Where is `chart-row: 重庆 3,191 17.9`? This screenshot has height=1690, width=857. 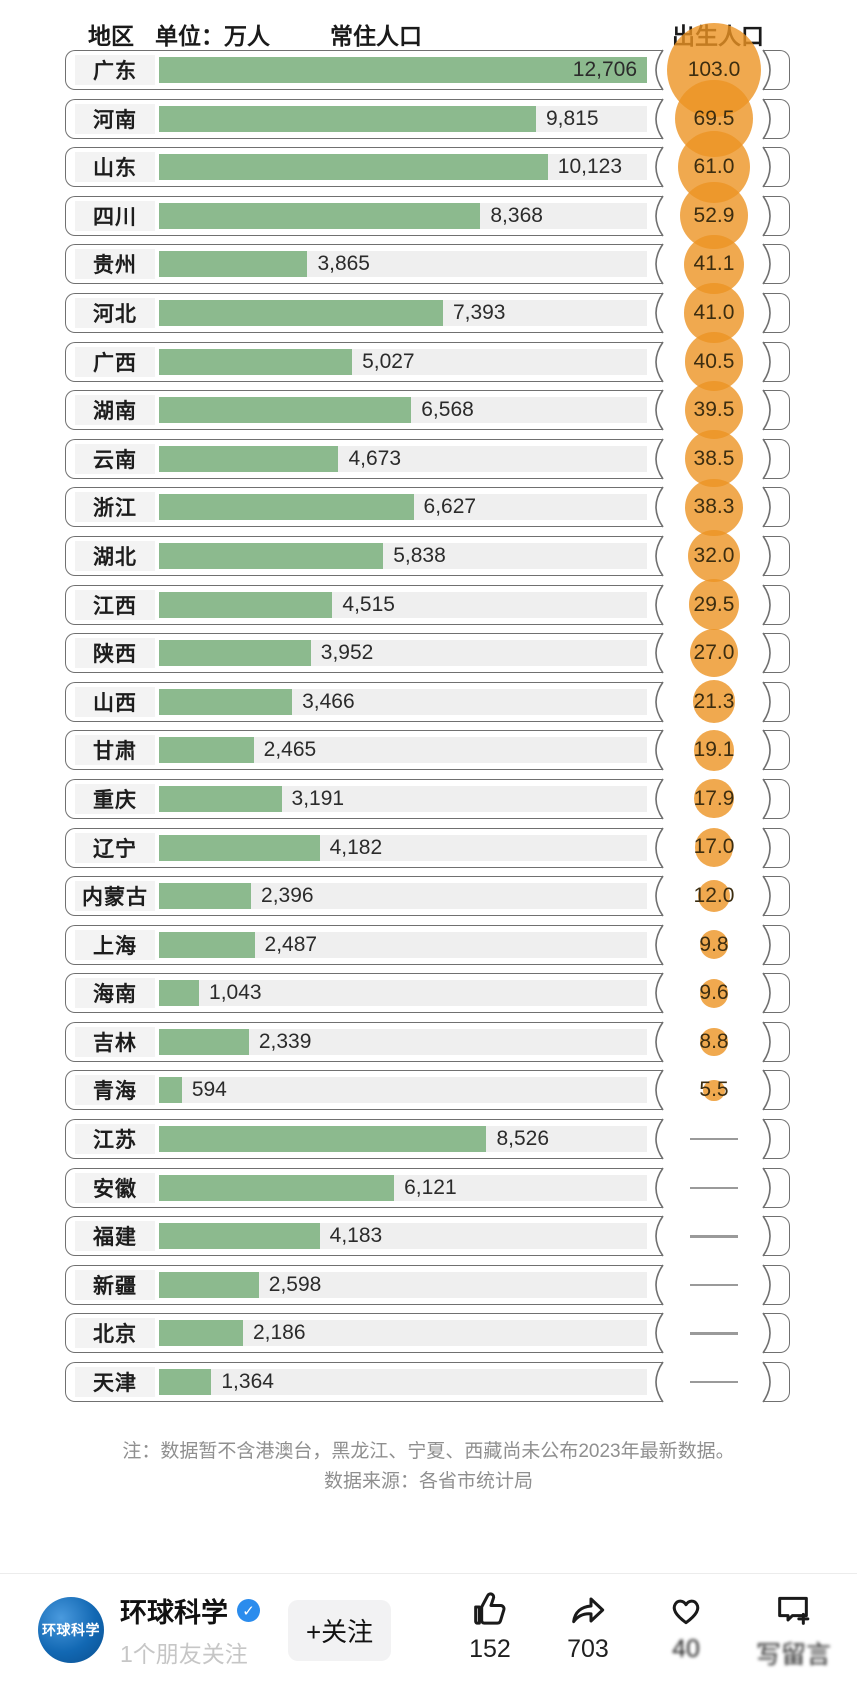
chart-row: 重庆 3,191 17.9 is located at coordinates (432, 799).